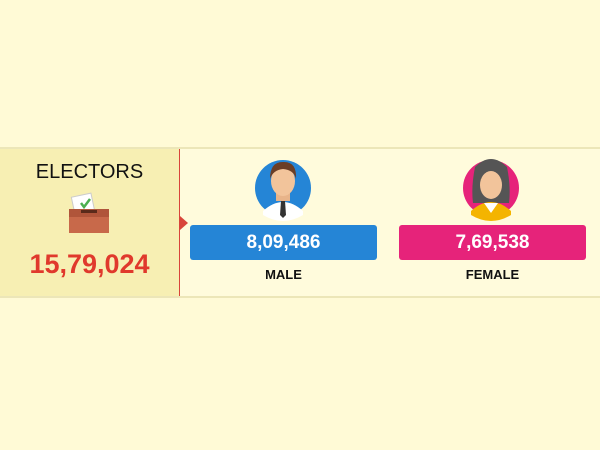  What do you see at coordinates (492, 274) in the screenshot?
I see `female-label: FEMALE` at bounding box center [492, 274].